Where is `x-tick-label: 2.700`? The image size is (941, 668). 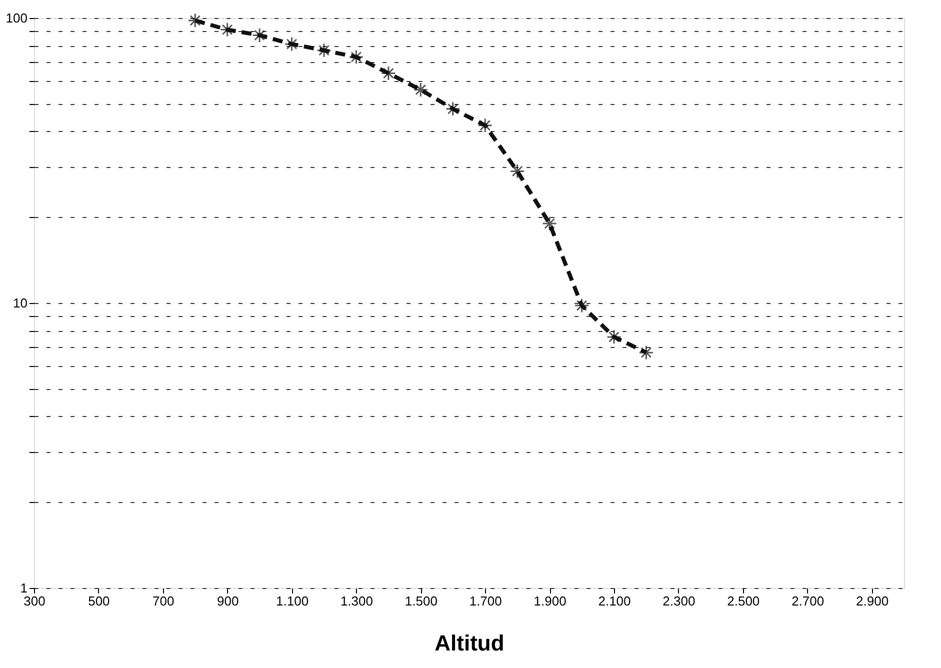 x-tick-label: 2.700 is located at coordinates (808, 601).